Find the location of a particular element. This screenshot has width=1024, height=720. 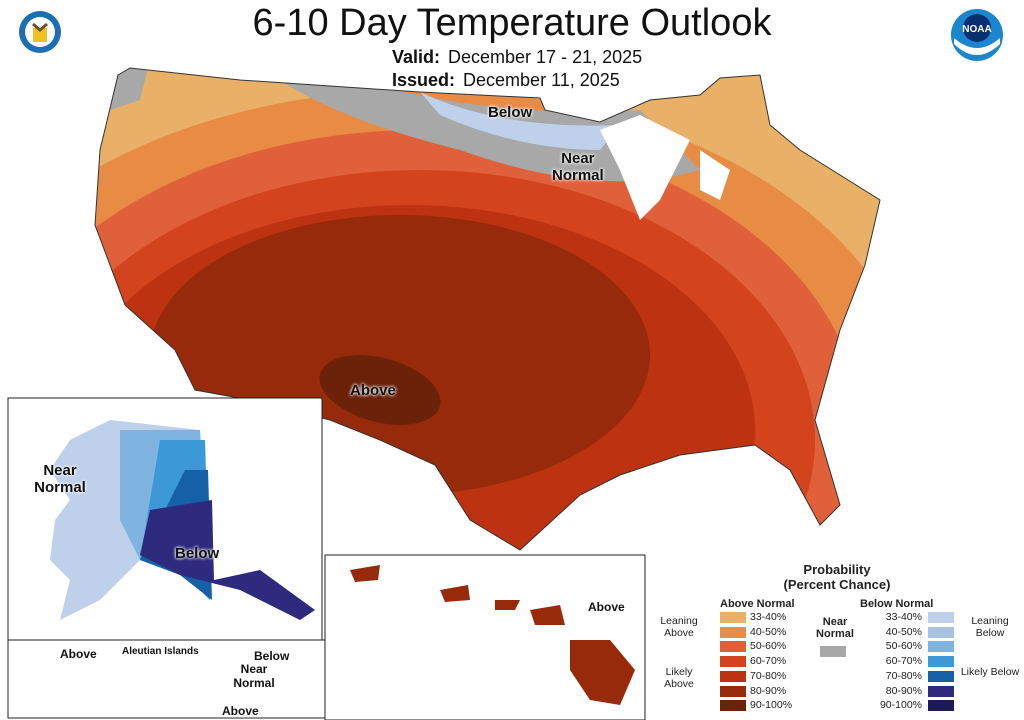

hawaii-islands is located at coordinates (492, 635).